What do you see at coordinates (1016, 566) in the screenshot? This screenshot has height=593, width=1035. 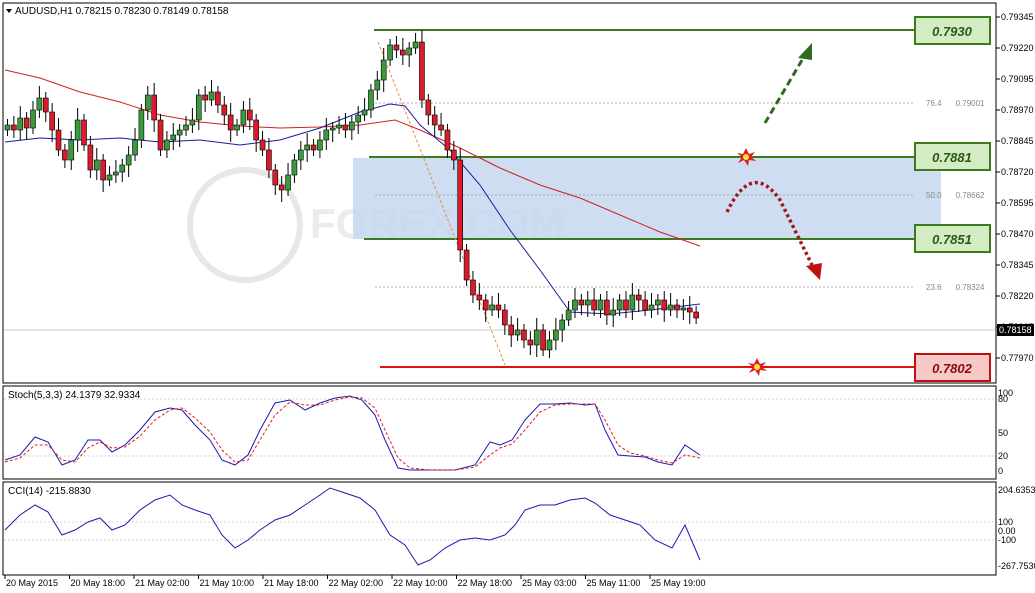 I see `cci-tick-label: -267.7530` at bounding box center [1016, 566].